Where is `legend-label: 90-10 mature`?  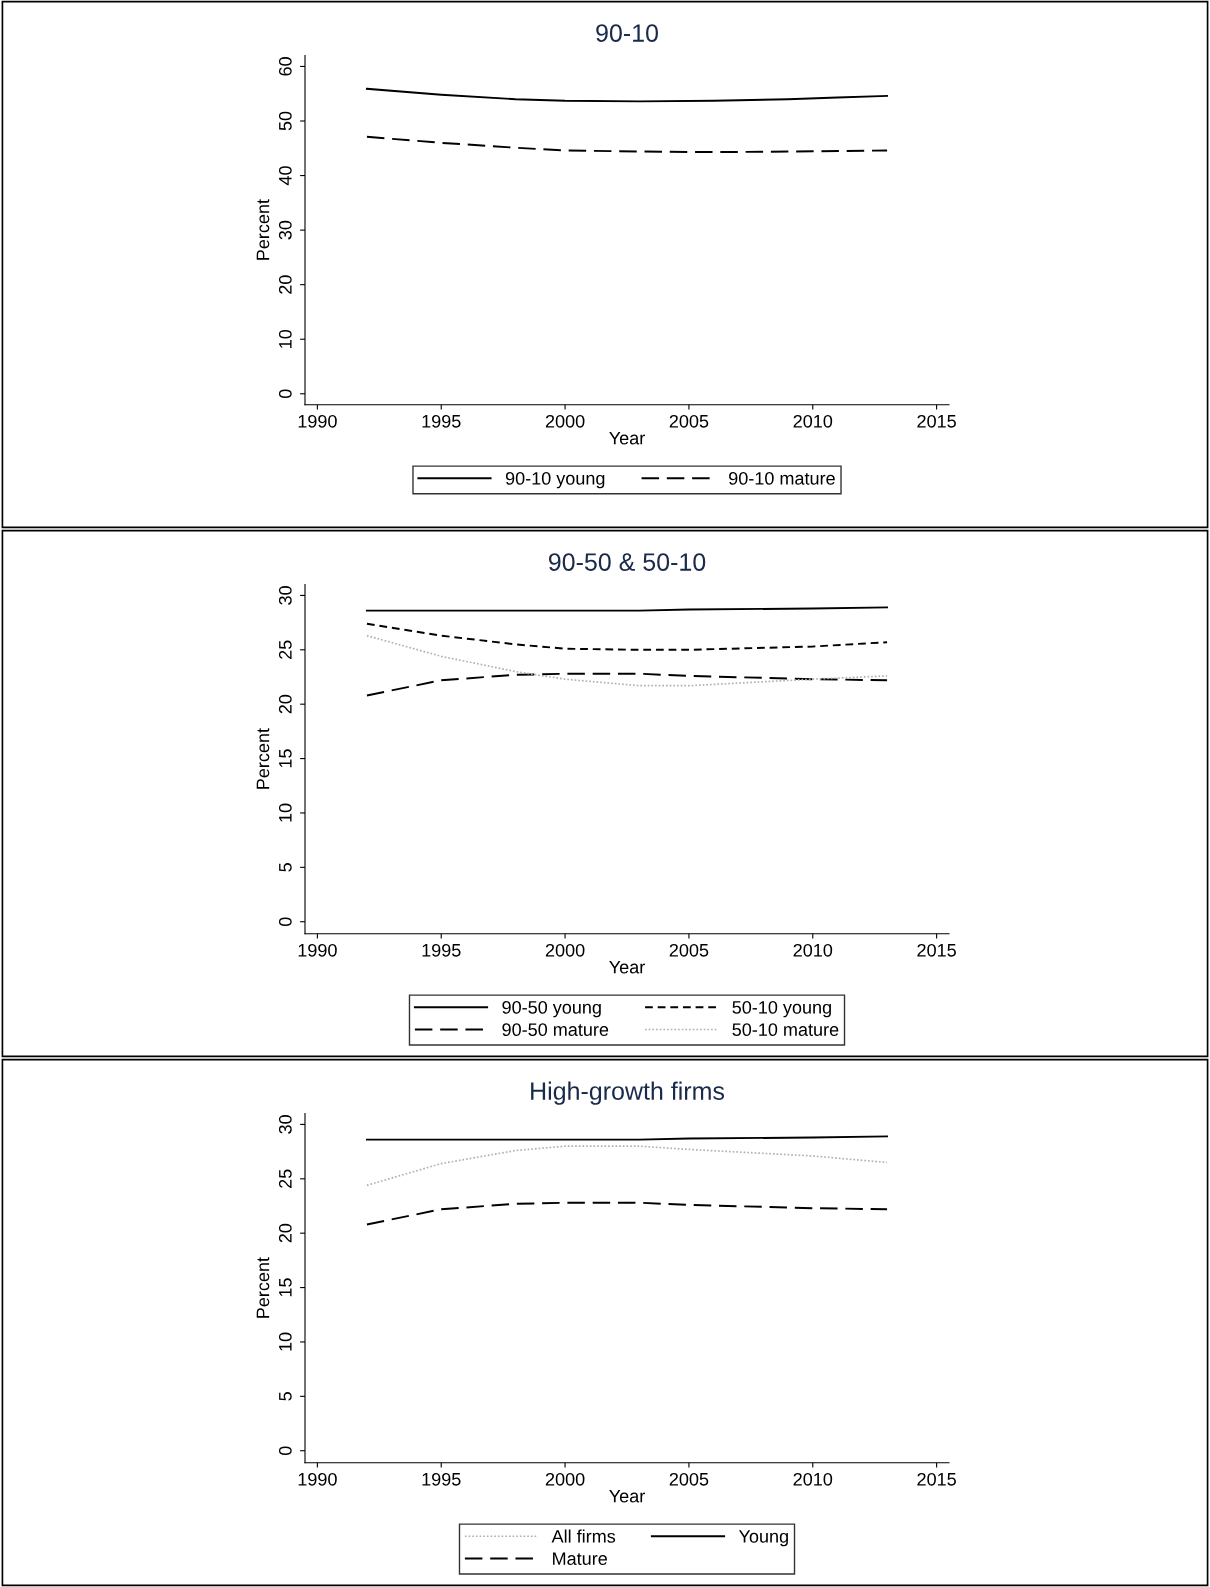 legend-label: 90-10 mature is located at coordinates (782, 478).